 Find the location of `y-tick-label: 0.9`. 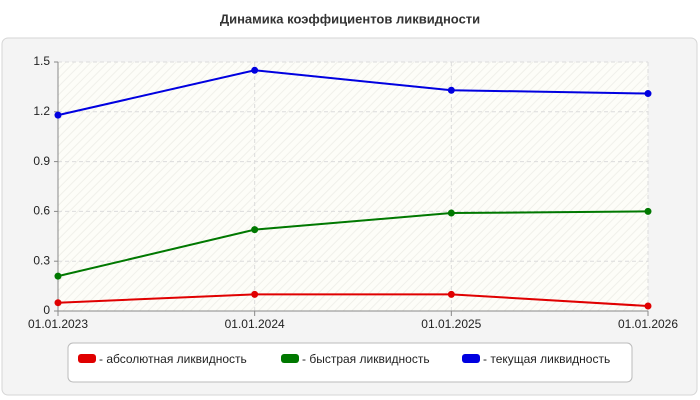

y-tick-label: 0.9 is located at coordinates (41, 161).